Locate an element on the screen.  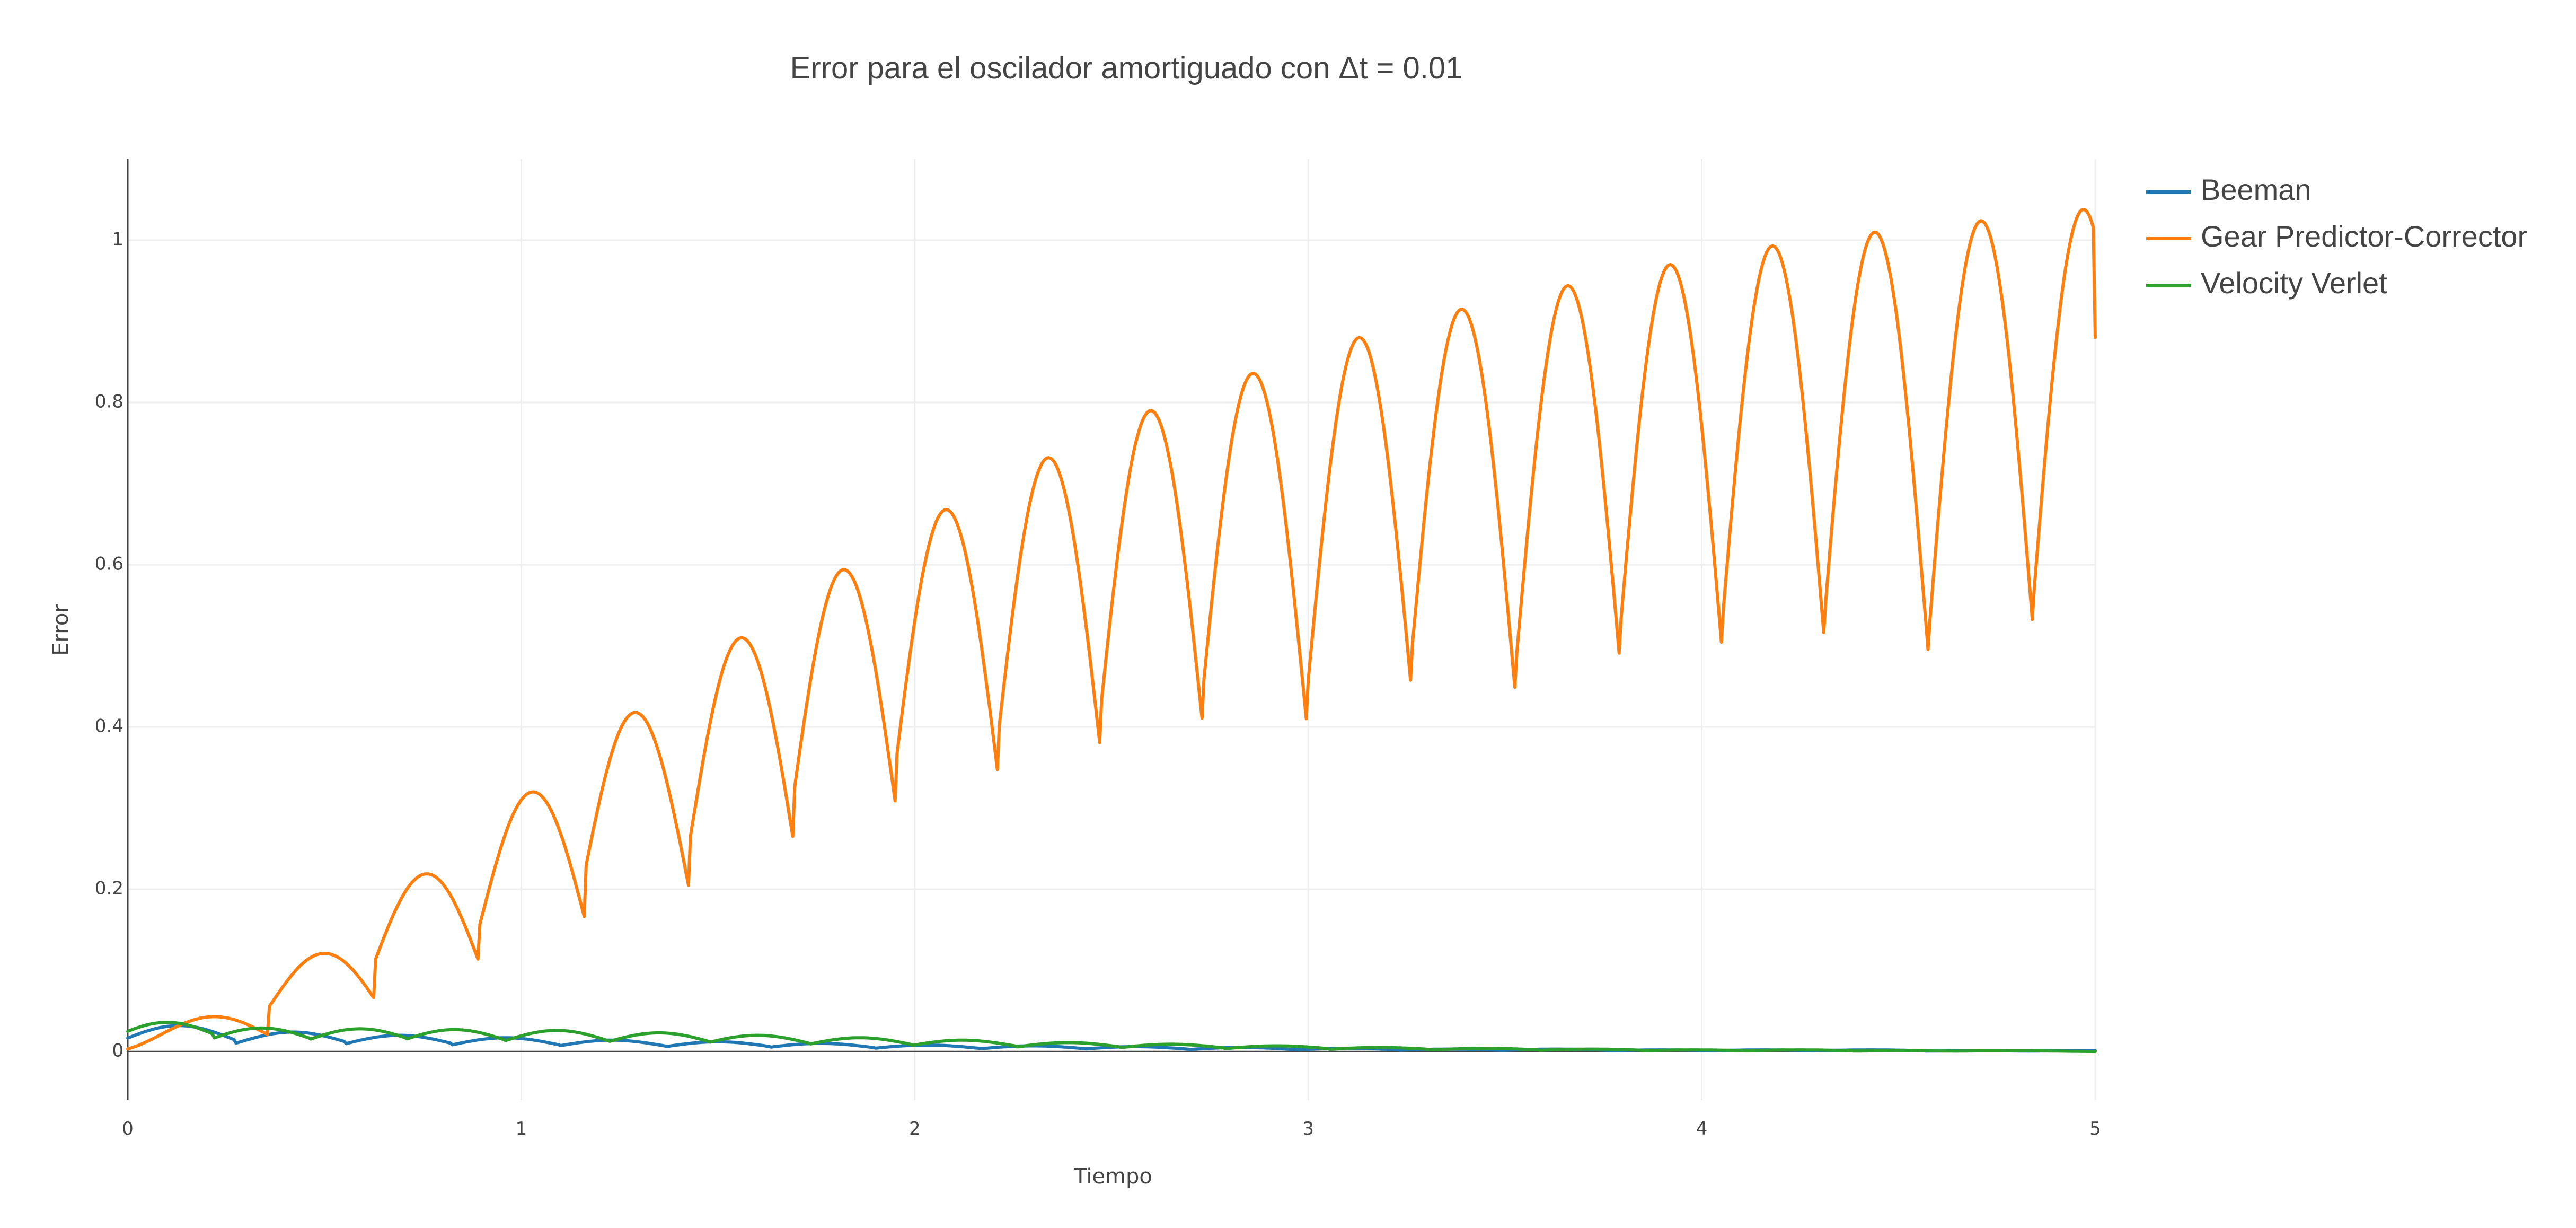
legend-item: Gear Predictor-Corrector is located at coordinates (2336, 236).